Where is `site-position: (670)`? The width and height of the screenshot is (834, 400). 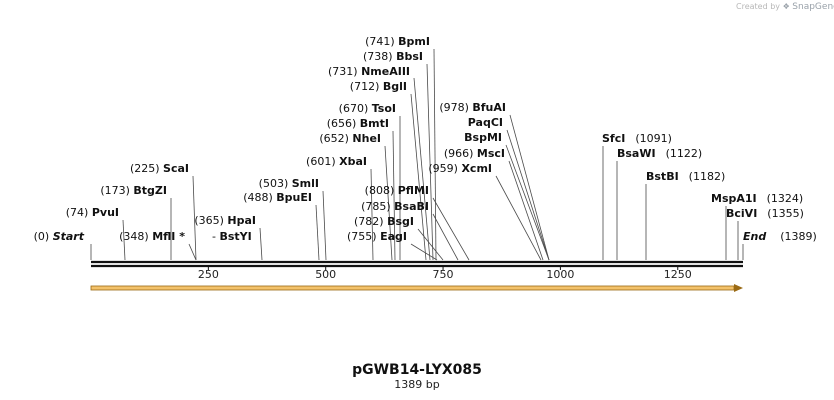
site-position: (670) is located at coordinates (355, 108).